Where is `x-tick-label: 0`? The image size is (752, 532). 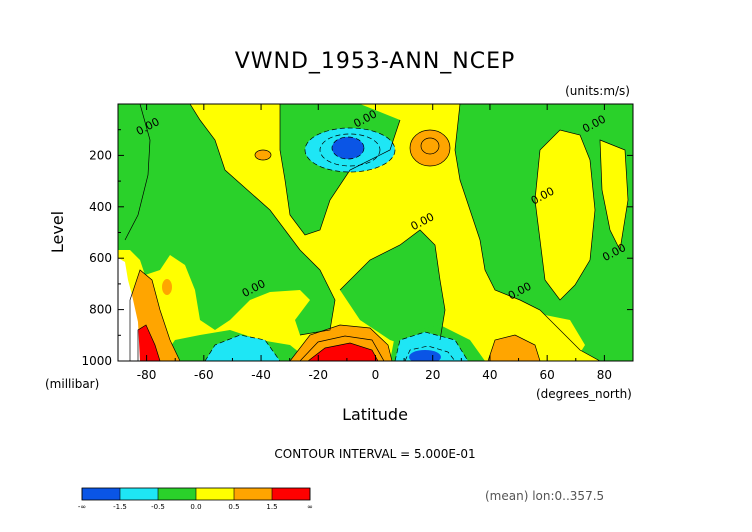 x-tick-label: 0 is located at coordinates (376, 375).